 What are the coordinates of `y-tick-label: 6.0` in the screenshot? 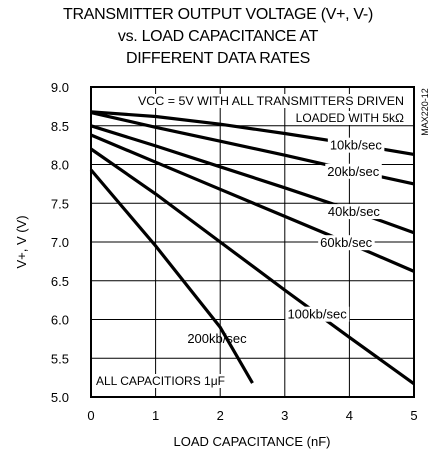 It's located at (60, 320).